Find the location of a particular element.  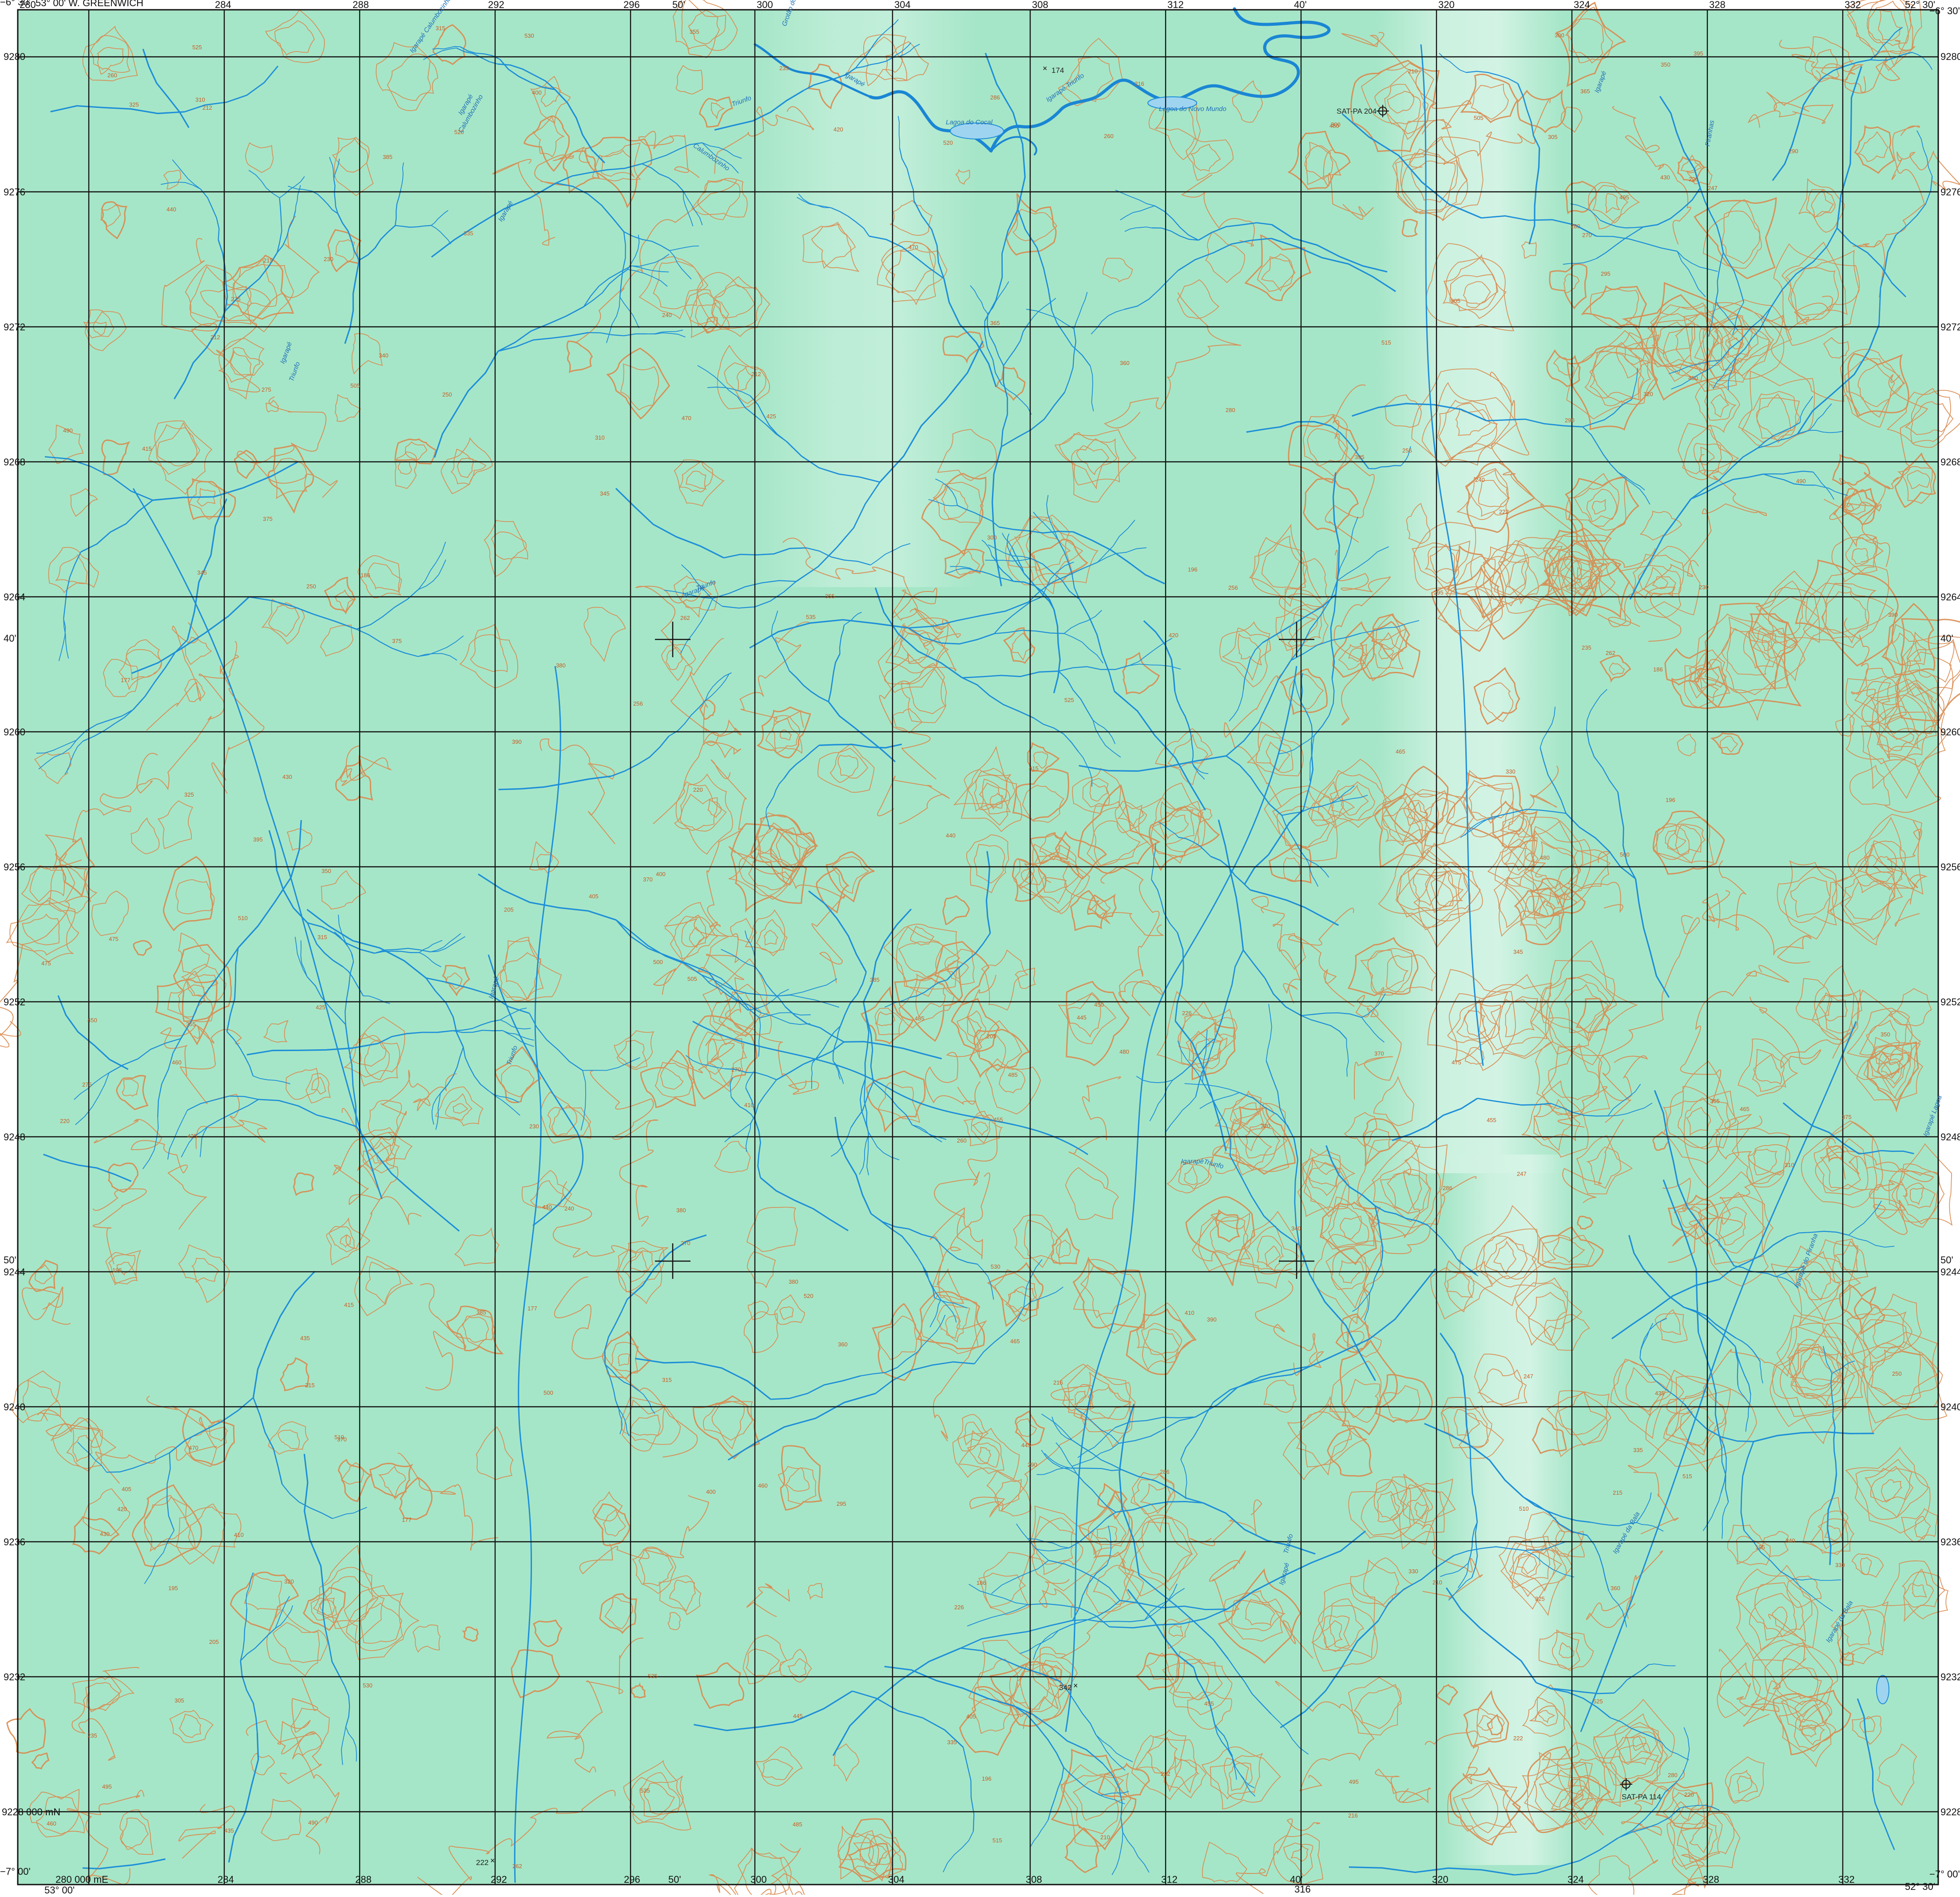

easting-label-bottom: 284 is located at coordinates (226, 1879).